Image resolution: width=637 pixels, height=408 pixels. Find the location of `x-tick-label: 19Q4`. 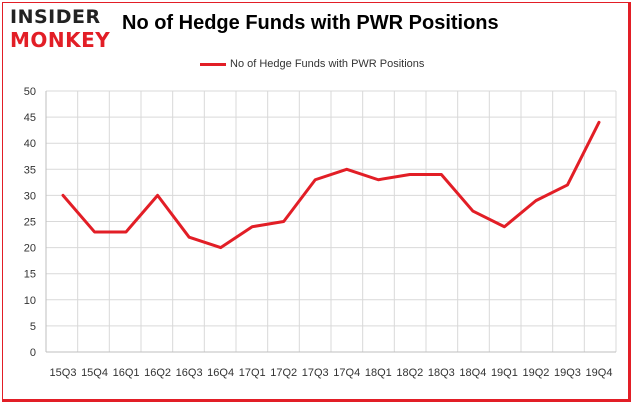

x-tick-label: 19Q4 is located at coordinates (599, 373).